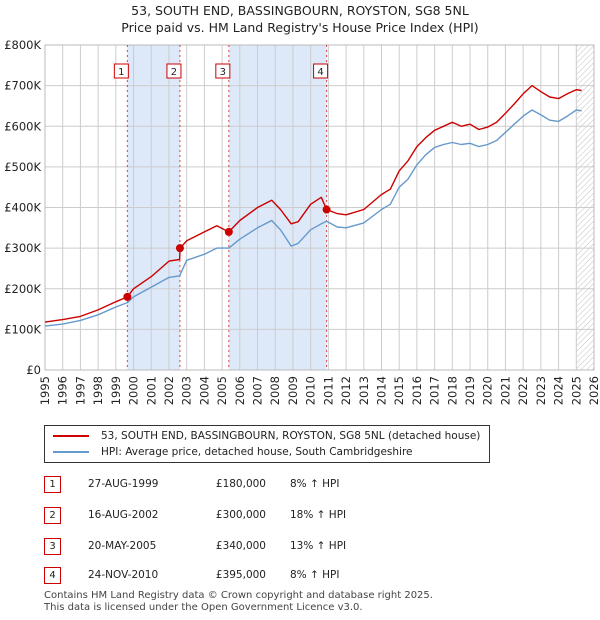 This screenshot has width=600, height=620. Describe the element at coordinates (364, 390) in the screenshot. I see `x-tick-label: 2013` at that location.